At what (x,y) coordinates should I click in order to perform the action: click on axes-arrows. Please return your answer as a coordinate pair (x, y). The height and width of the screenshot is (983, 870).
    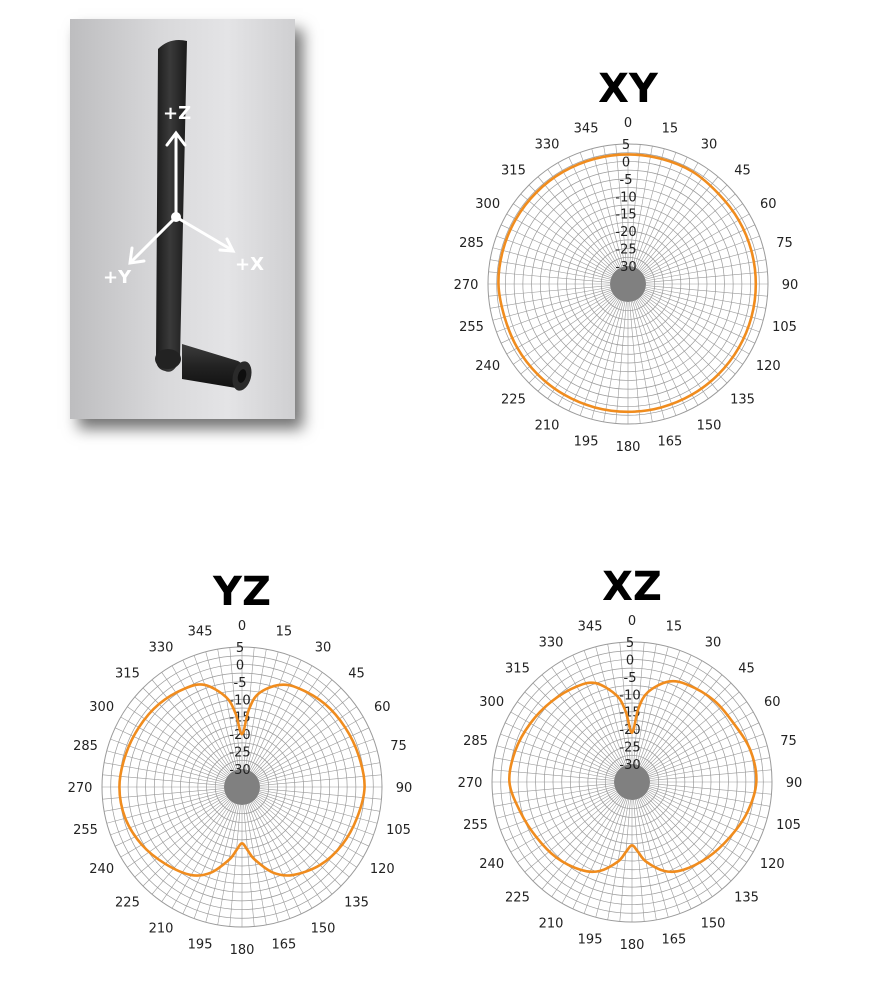
    Looking at the image, I should click on (182, 197).